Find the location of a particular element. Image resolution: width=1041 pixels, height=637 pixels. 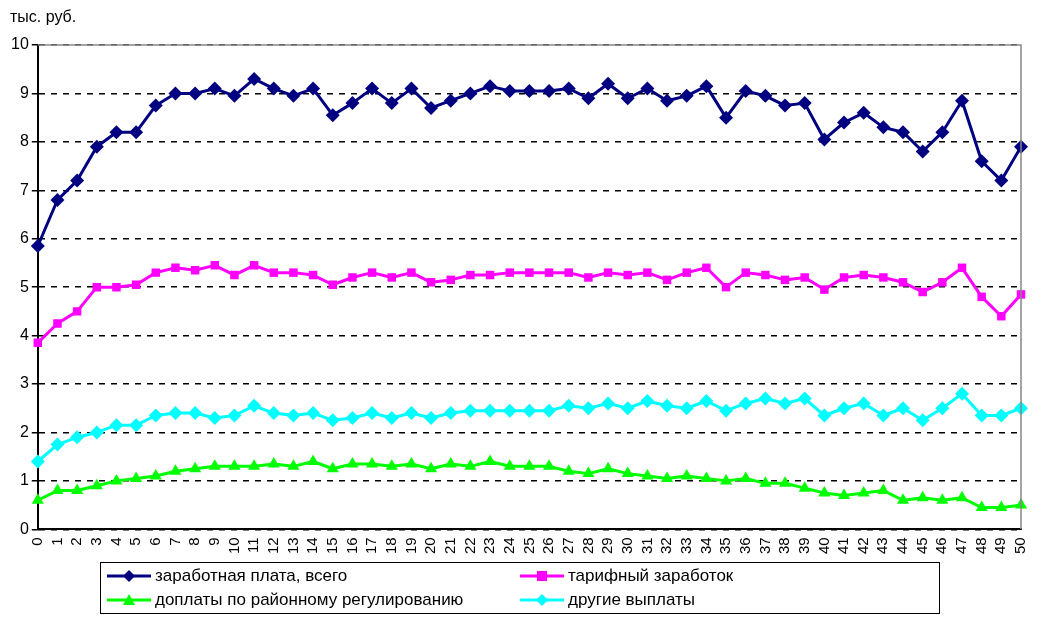

x-tick-label: 5 is located at coordinates (135, 541).